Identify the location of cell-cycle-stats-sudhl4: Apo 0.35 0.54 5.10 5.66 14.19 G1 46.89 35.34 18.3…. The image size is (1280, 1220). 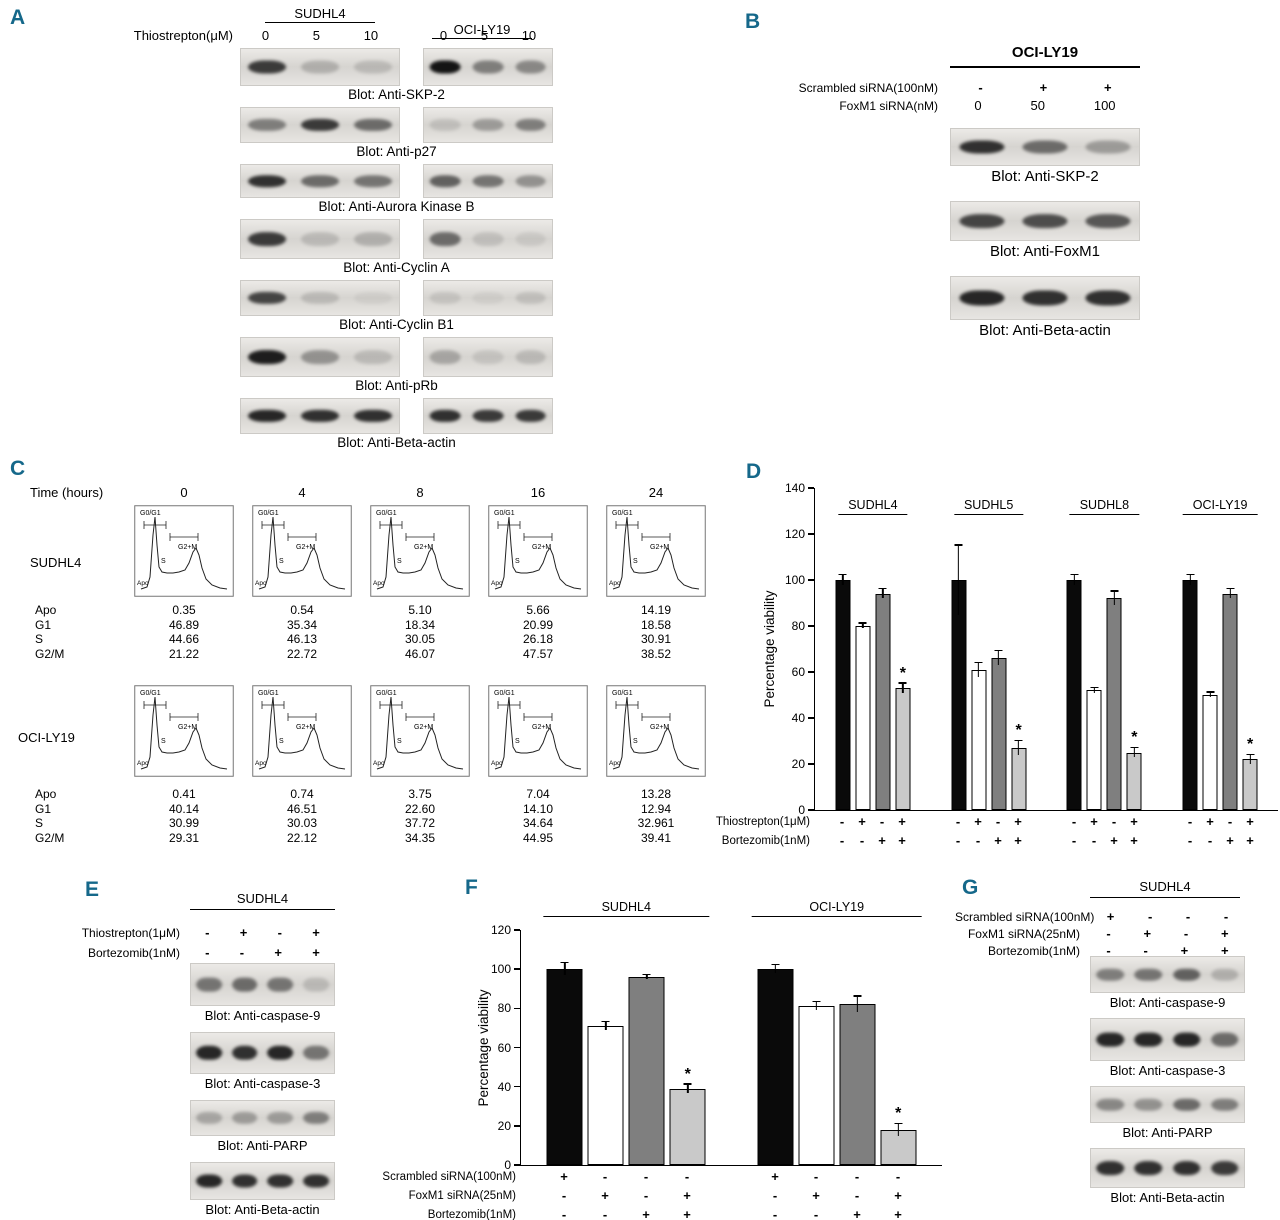
(370, 632).